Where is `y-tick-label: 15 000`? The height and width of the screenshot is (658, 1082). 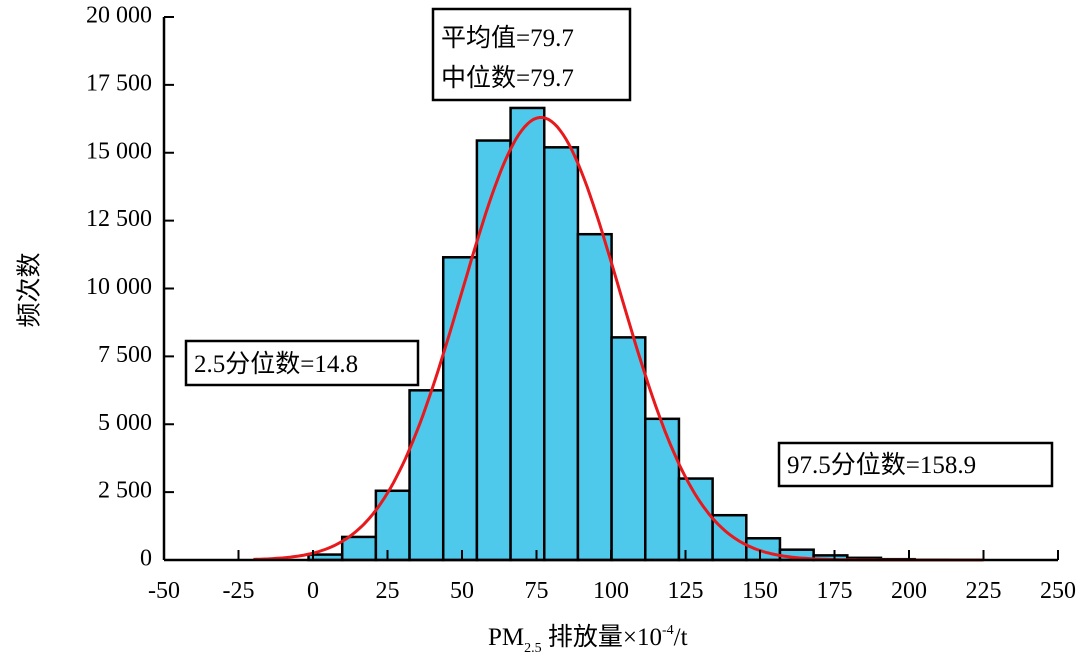 y-tick-label: 15 000 is located at coordinates (119, 151).